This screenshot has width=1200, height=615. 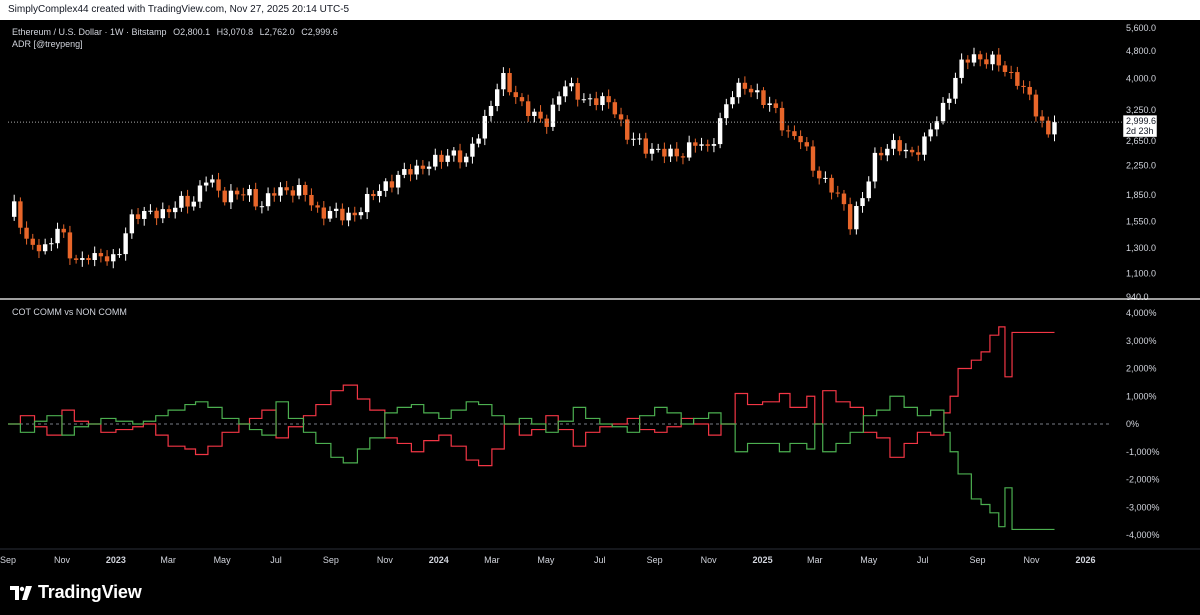 What do you see at coordinates (1132, 424) in the screenshot?
I see `cot-tick-label: 0%` at bounding box center [1132, 424].